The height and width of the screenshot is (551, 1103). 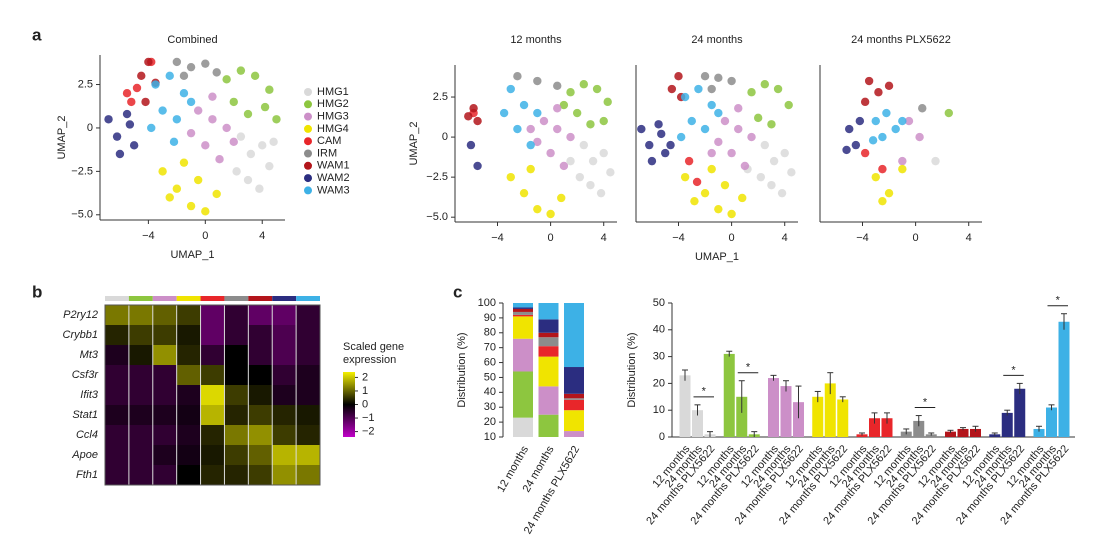 I want to click on gene-label: Csf3r, so click(x=86, y=375).